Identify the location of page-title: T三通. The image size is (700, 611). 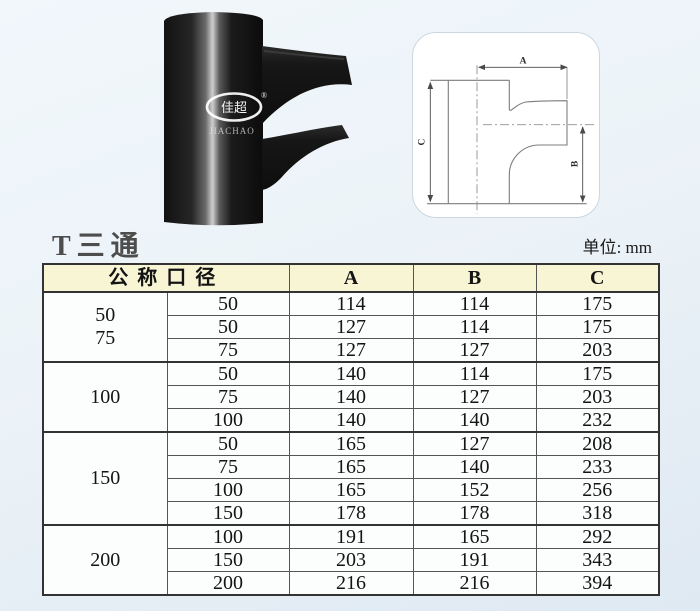
(98, 246).